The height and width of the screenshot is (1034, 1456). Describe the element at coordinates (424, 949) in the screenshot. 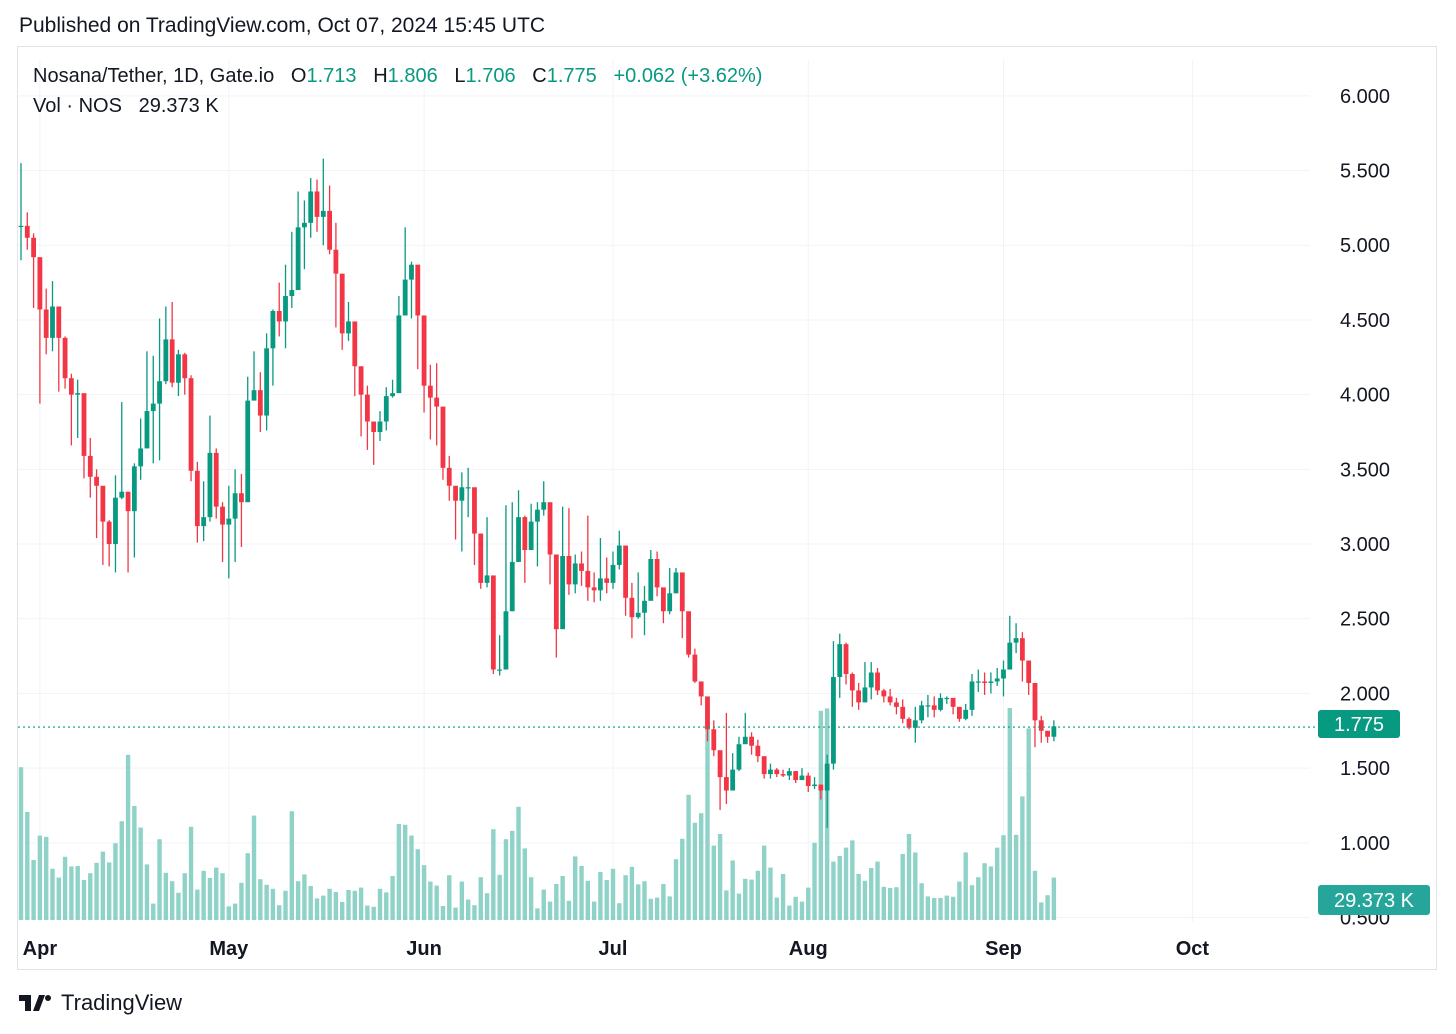

I see `x-tick-label: Jun` at that location.